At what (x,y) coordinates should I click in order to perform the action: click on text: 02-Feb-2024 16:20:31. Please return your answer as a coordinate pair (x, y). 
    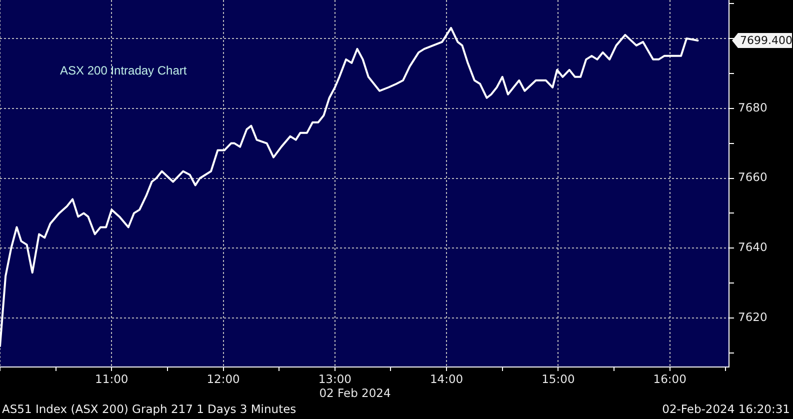
    Looking at the image, I should click on (726, 409).